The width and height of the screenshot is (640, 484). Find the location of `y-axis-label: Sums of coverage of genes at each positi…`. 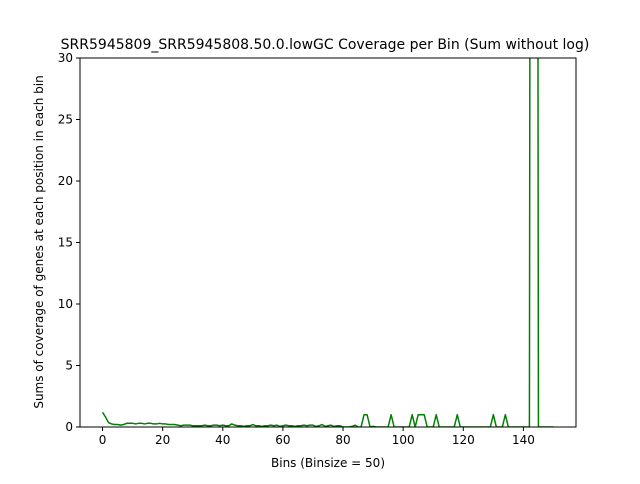

y-axis-label: Sums of coverage of genes at each positi… is located at coordinates (39, 241).